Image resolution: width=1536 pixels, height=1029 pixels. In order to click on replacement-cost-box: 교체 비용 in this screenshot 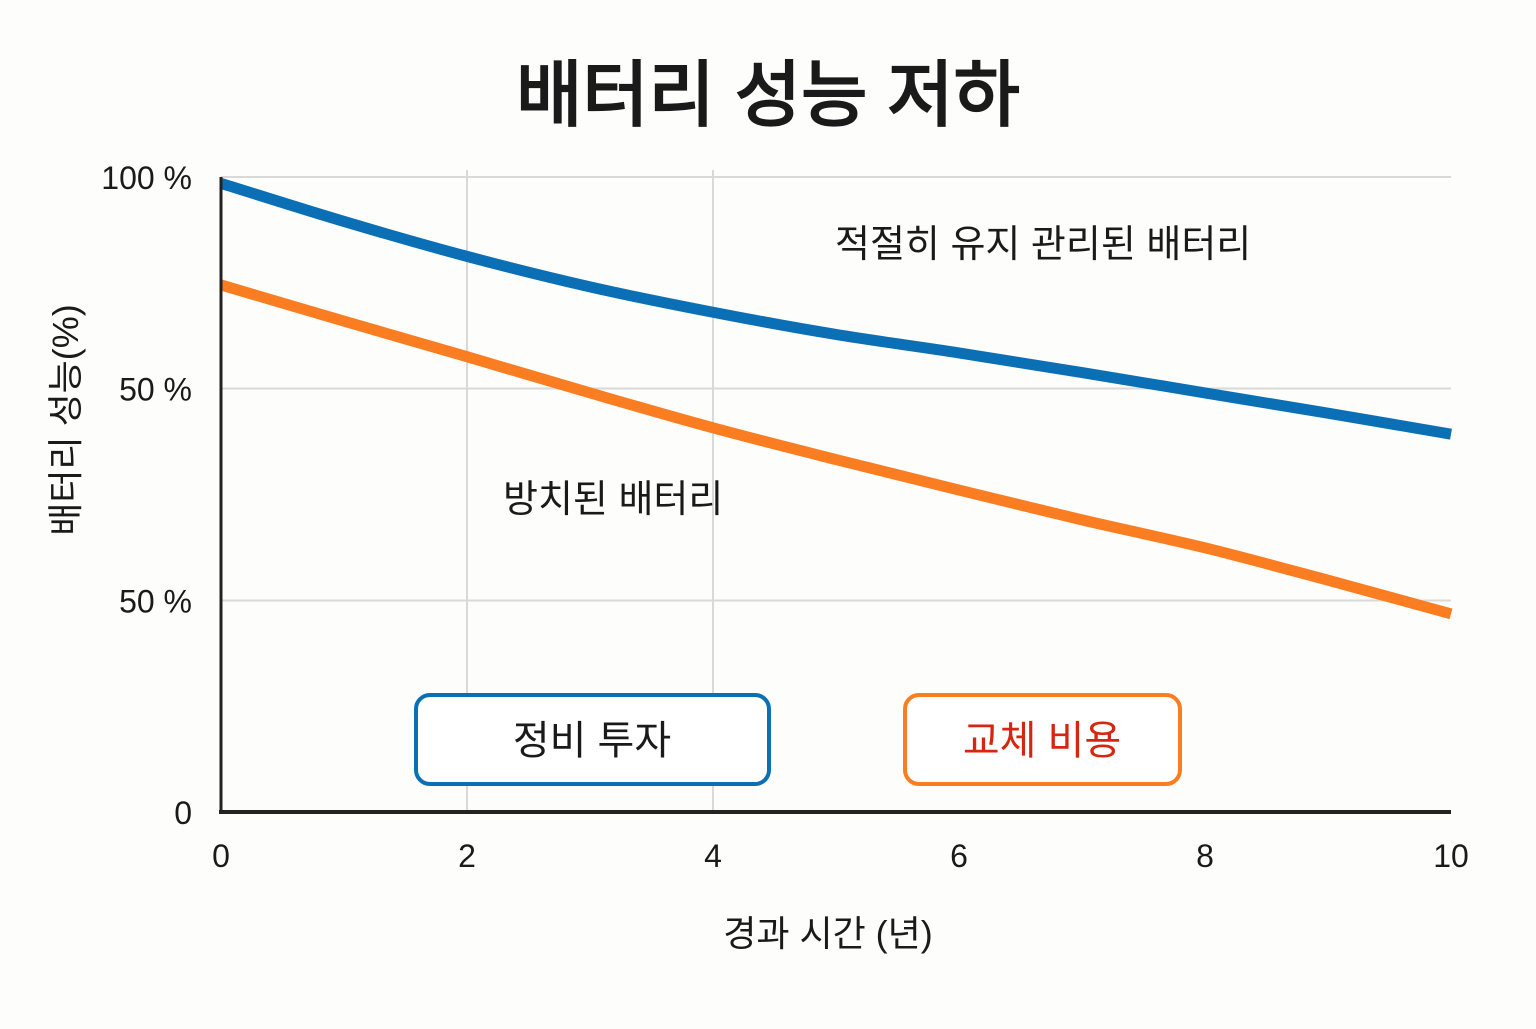, I will do `click(1042, 739)`.